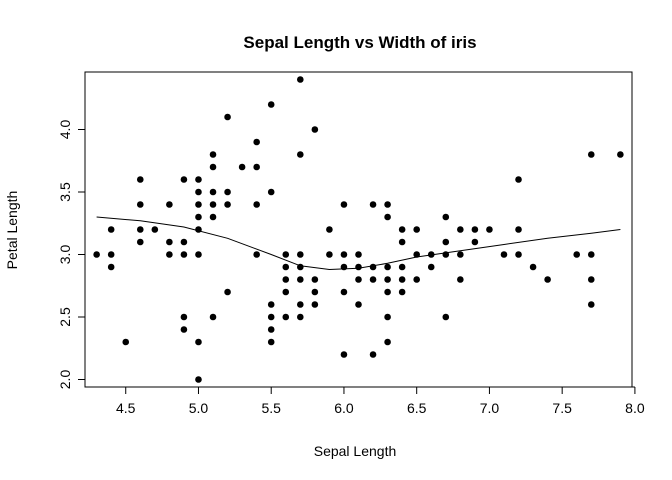 This screenshot has width=672, height=480. I want to click on smooth-line-layer, so click(358, 243).